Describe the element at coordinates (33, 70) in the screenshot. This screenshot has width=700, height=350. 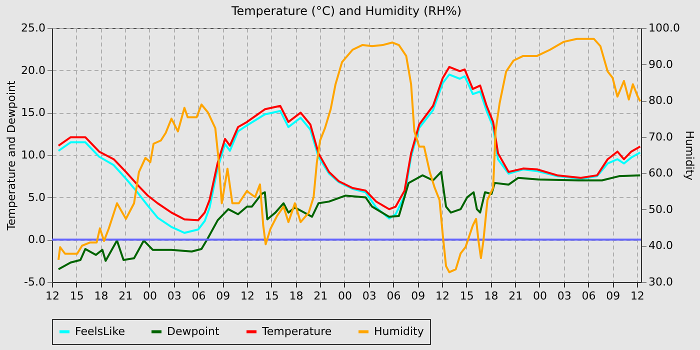
I see `y-tick-label: 20.0` at that location.